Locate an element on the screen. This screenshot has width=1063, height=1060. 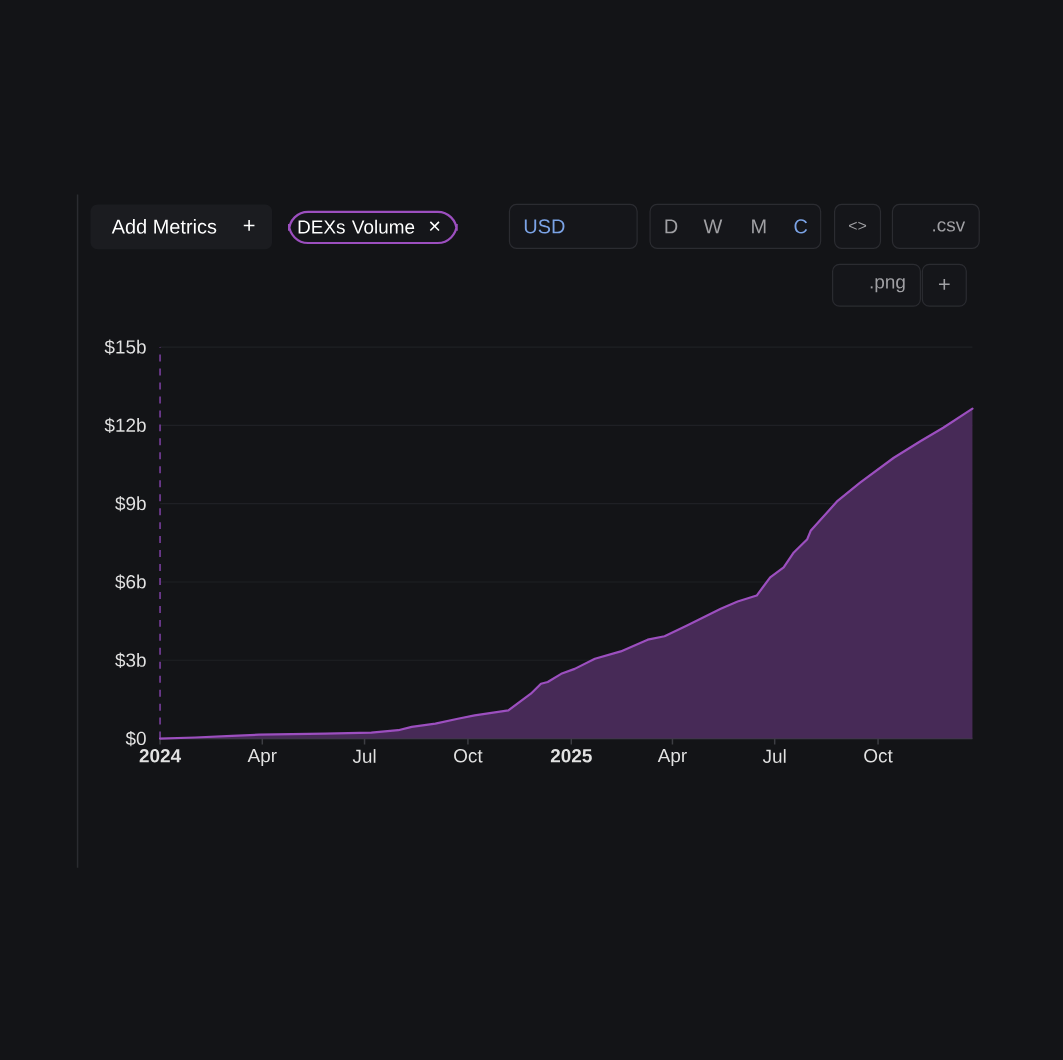
y-tick-label: $9b is located at coordinates (130, 503).